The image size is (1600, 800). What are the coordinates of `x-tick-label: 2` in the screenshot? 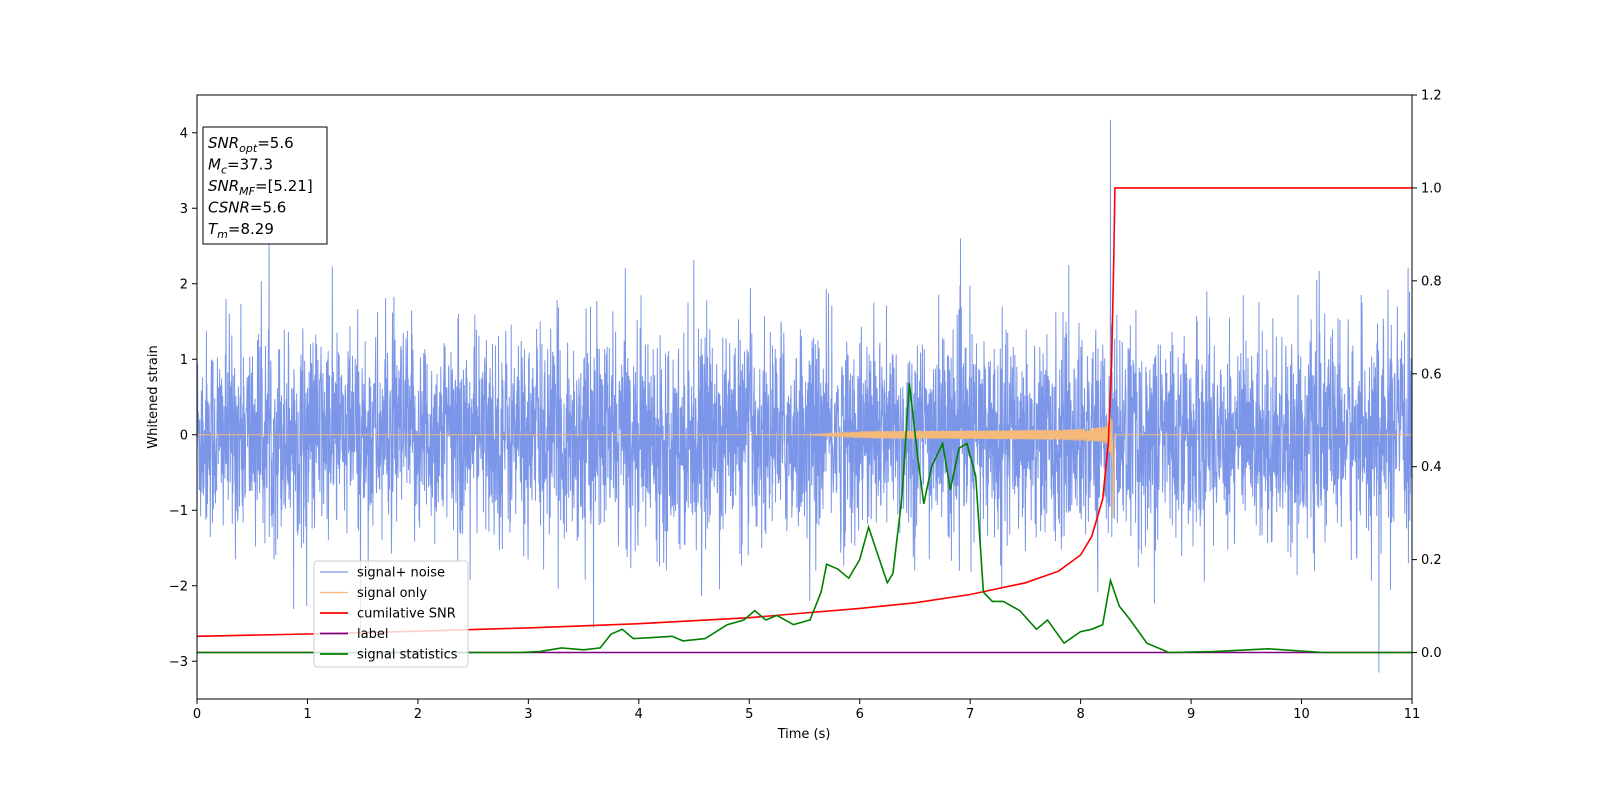 It's located at (418, 714).